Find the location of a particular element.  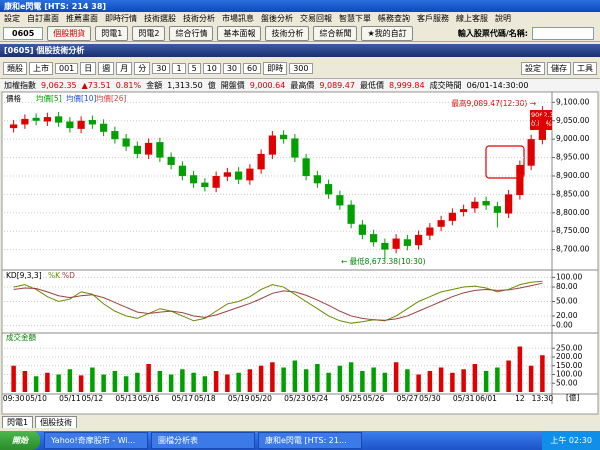

panel-title: [0605] 個股技術分析 is located at coordinates (44, 50).